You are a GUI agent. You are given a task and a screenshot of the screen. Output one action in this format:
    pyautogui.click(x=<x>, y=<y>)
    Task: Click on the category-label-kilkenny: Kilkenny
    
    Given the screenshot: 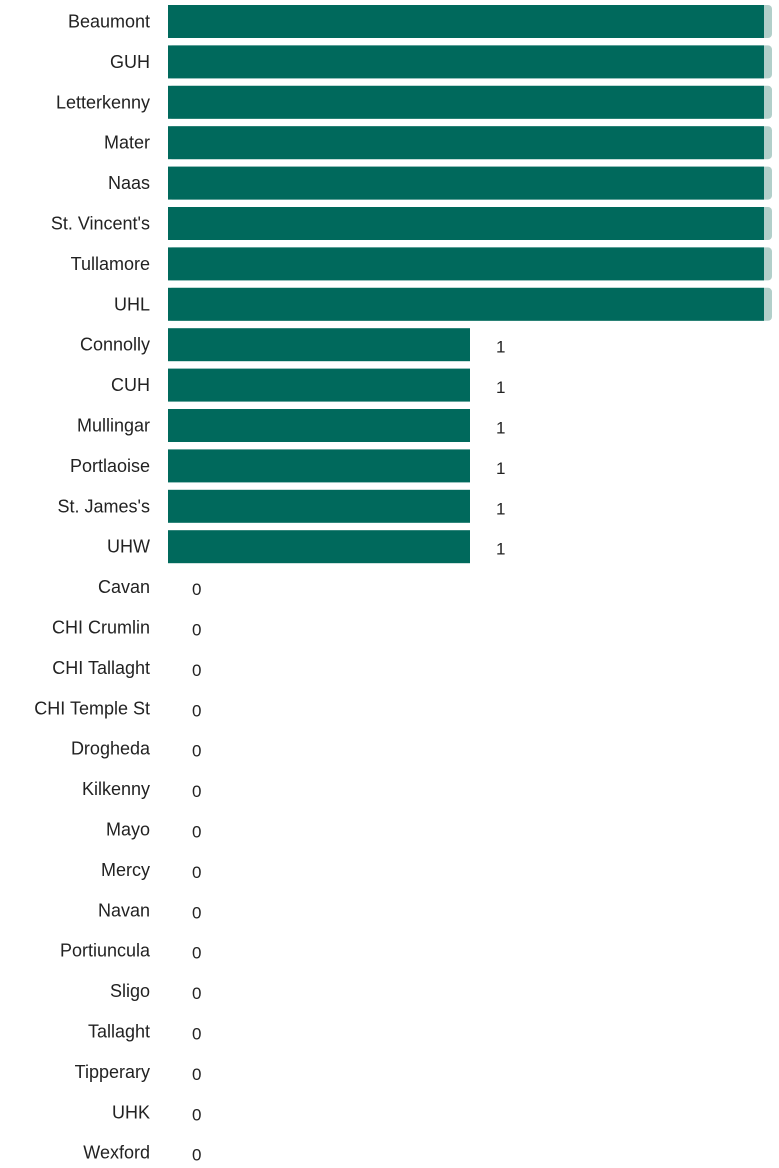 What is the action you would take?
    pyautogui.click(x=116, y=789)
    